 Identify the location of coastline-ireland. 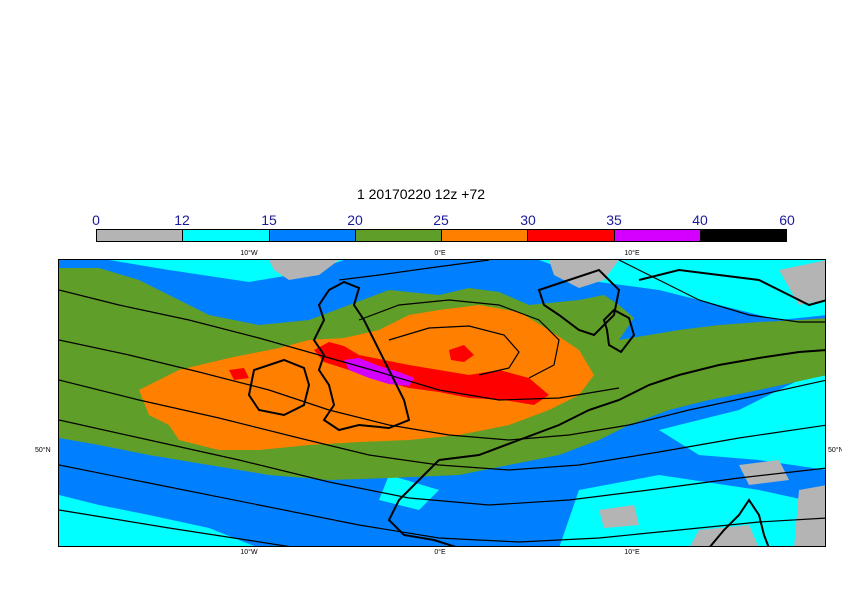
(279, 387).